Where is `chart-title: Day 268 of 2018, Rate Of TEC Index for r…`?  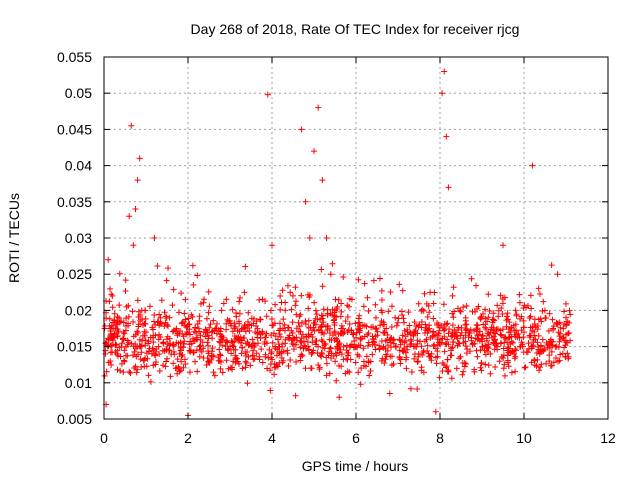 chart-title: Day 268 of 2018, Rate Of TEC Index for r… is located at coordinates (355, 29).